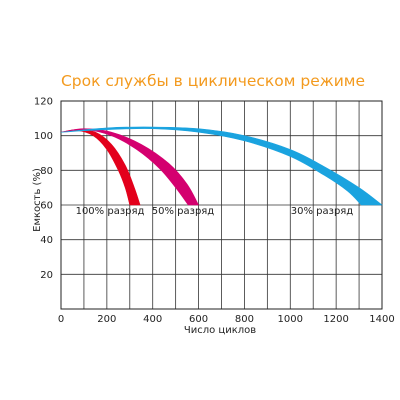  I want to click on y-tick-label: 100, so click(43, 136).